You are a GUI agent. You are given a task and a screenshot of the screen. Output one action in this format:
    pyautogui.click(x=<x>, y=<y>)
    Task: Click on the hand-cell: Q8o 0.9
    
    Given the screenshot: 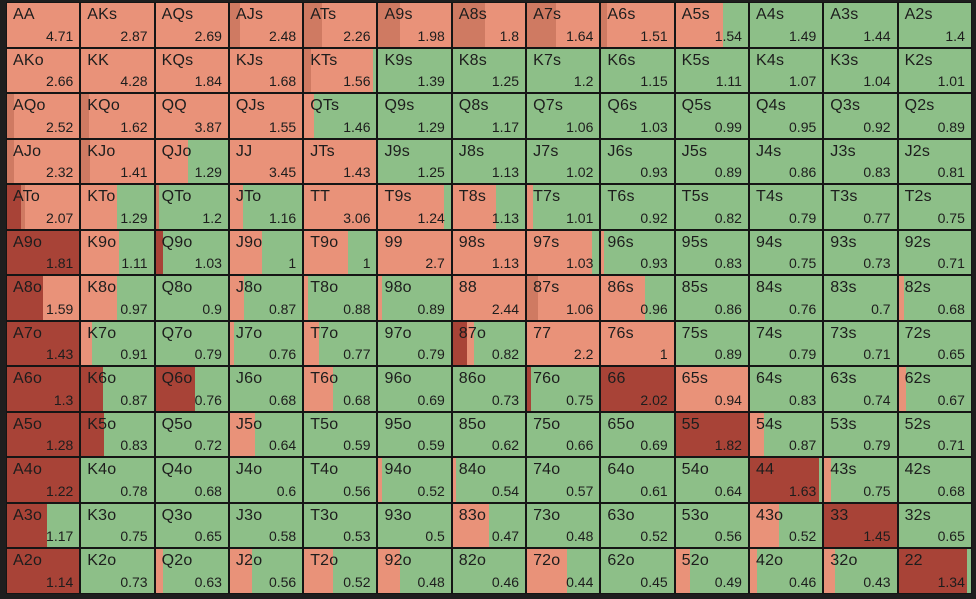 What is the action you would take?
    pyautogui.click(x=191, y=298)
    